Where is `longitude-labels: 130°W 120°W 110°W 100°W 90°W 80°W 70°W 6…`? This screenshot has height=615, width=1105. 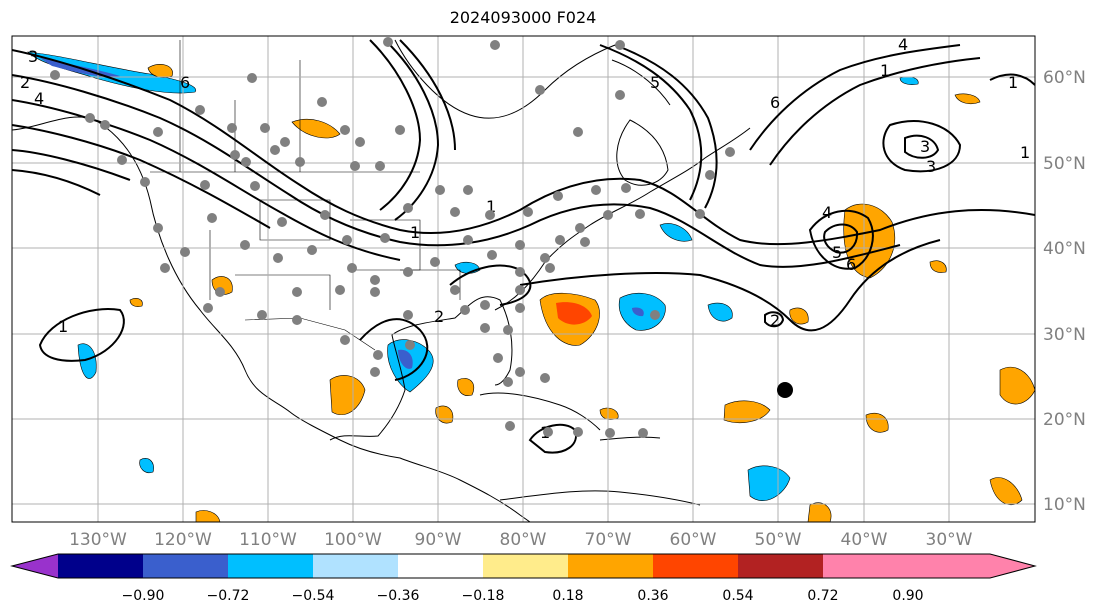
longitude-labels: 130°W 120°W 110°W 100°W 90°W 80°W 70°W 6… is located at coordinates (521, 540).